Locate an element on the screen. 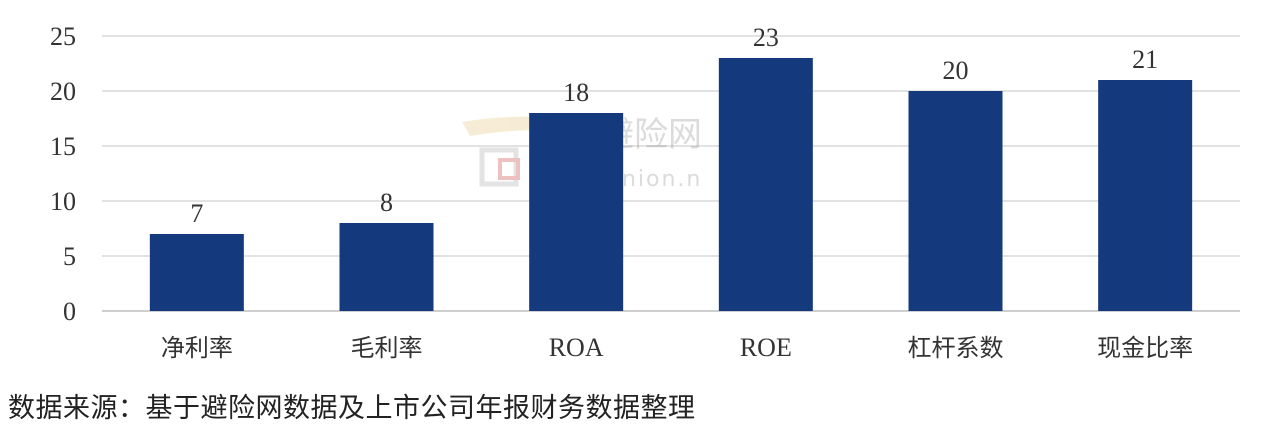 The image size is (1280, 435). y-tick-label: 10 is located at coordinates (63, 201).